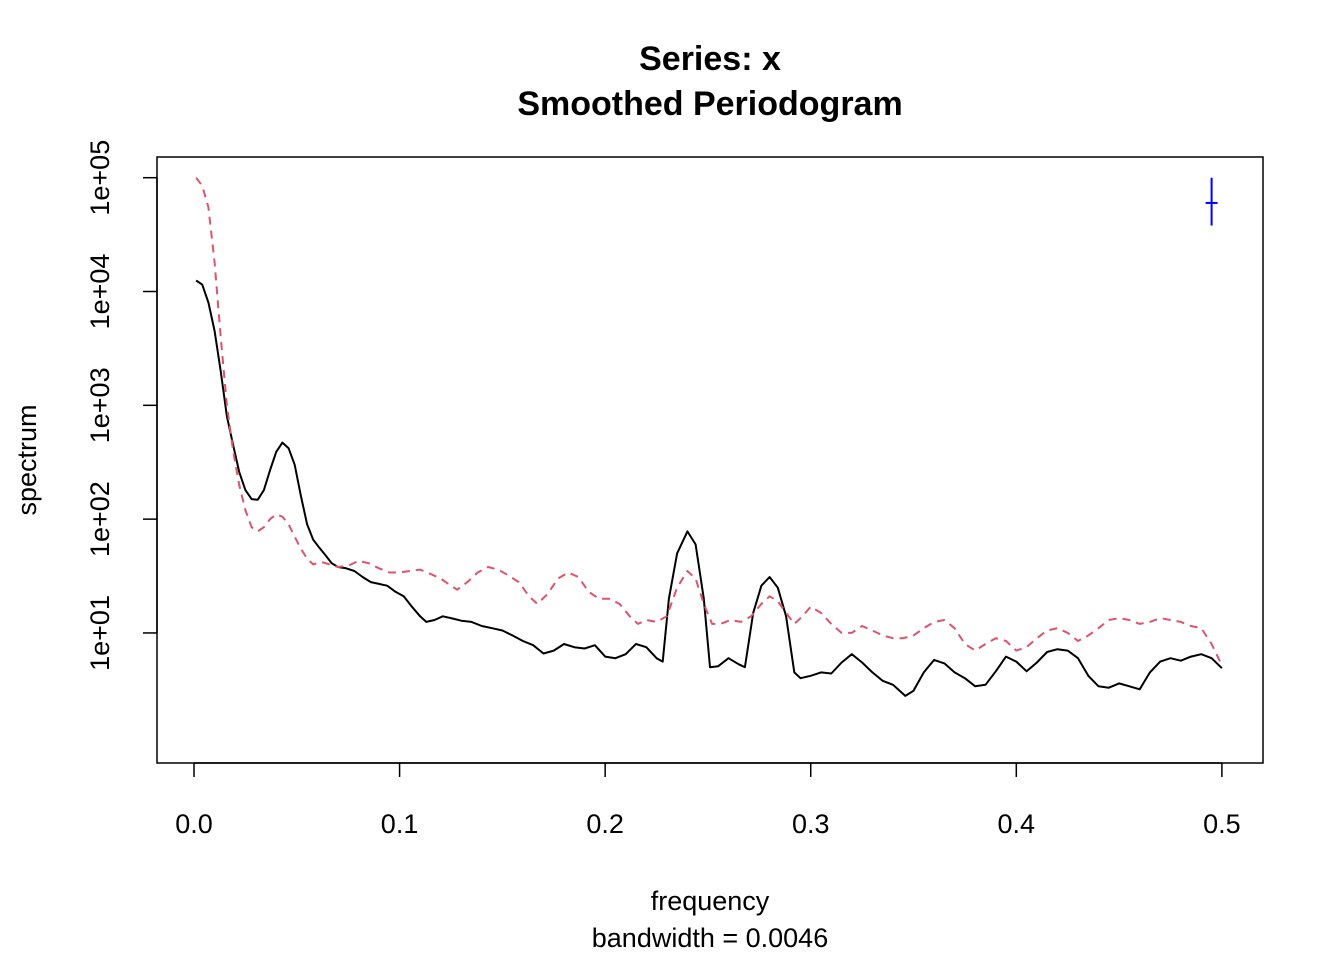 Image resolution: width=1344 pixels, height=960 pixels. I want to click on chart-subtitle: Smoothed Periodogram, so click(709, 104).